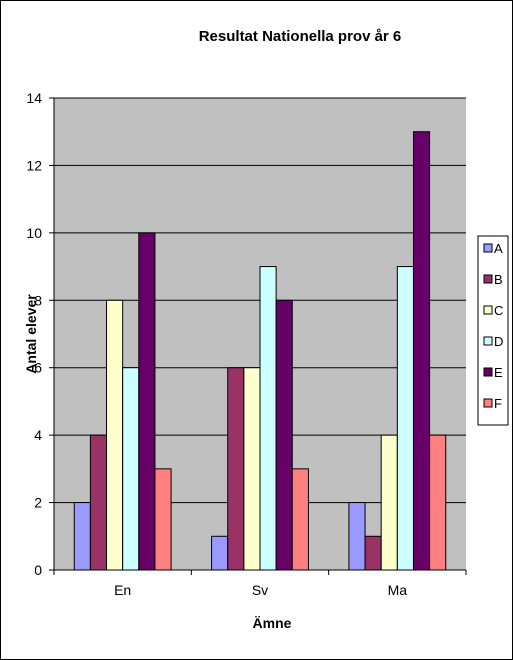 The width and height of the screenshot is (513, 660). I want to click on legend-label: B, so click(498, 279).